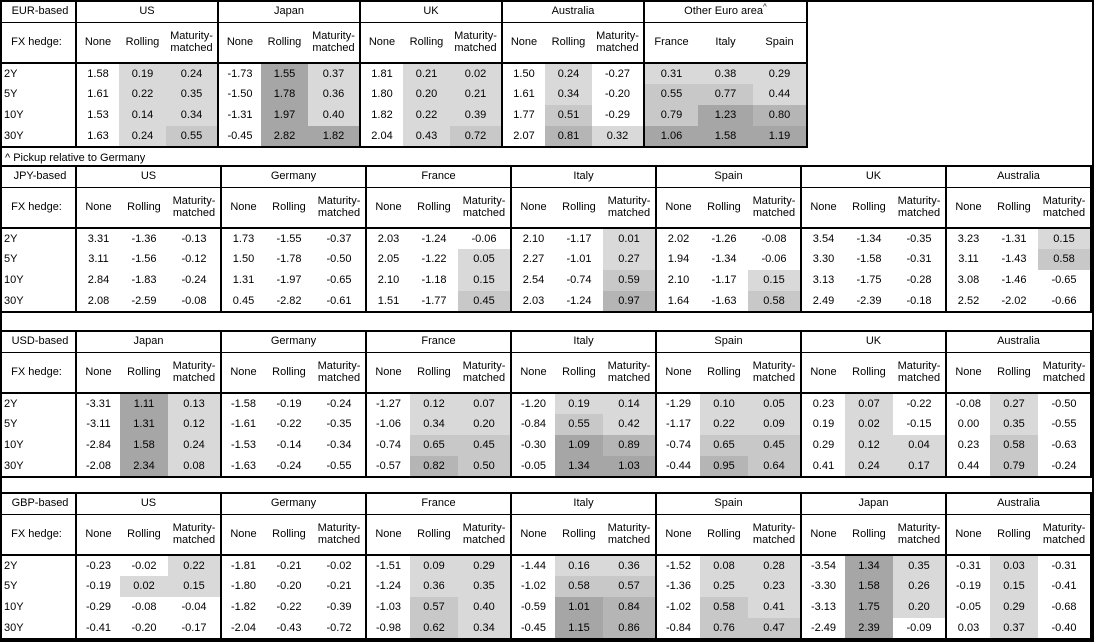  I want to click on value-cell: 1.53, so click(97, 115).